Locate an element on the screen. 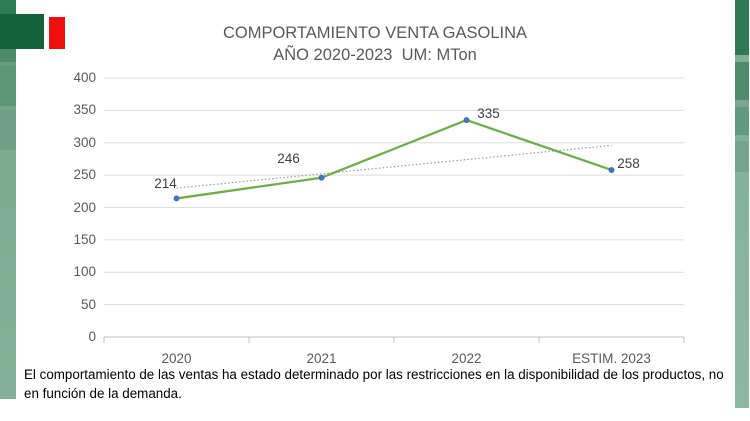 This screenshot has height=421, width=750. y-axis-tick-label: 300 is located at coordinates (84, 142).